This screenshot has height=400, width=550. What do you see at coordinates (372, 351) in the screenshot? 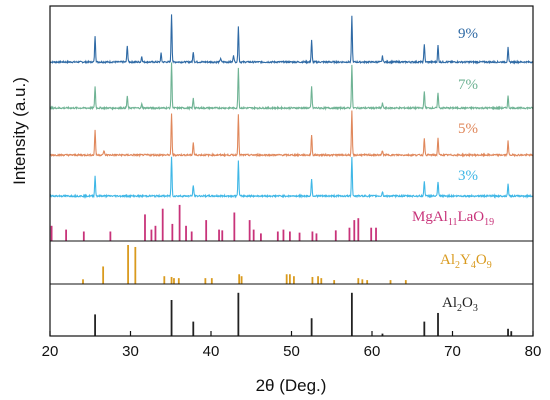
I see `x-tick-label: 60` at bounding box center [372, 351].